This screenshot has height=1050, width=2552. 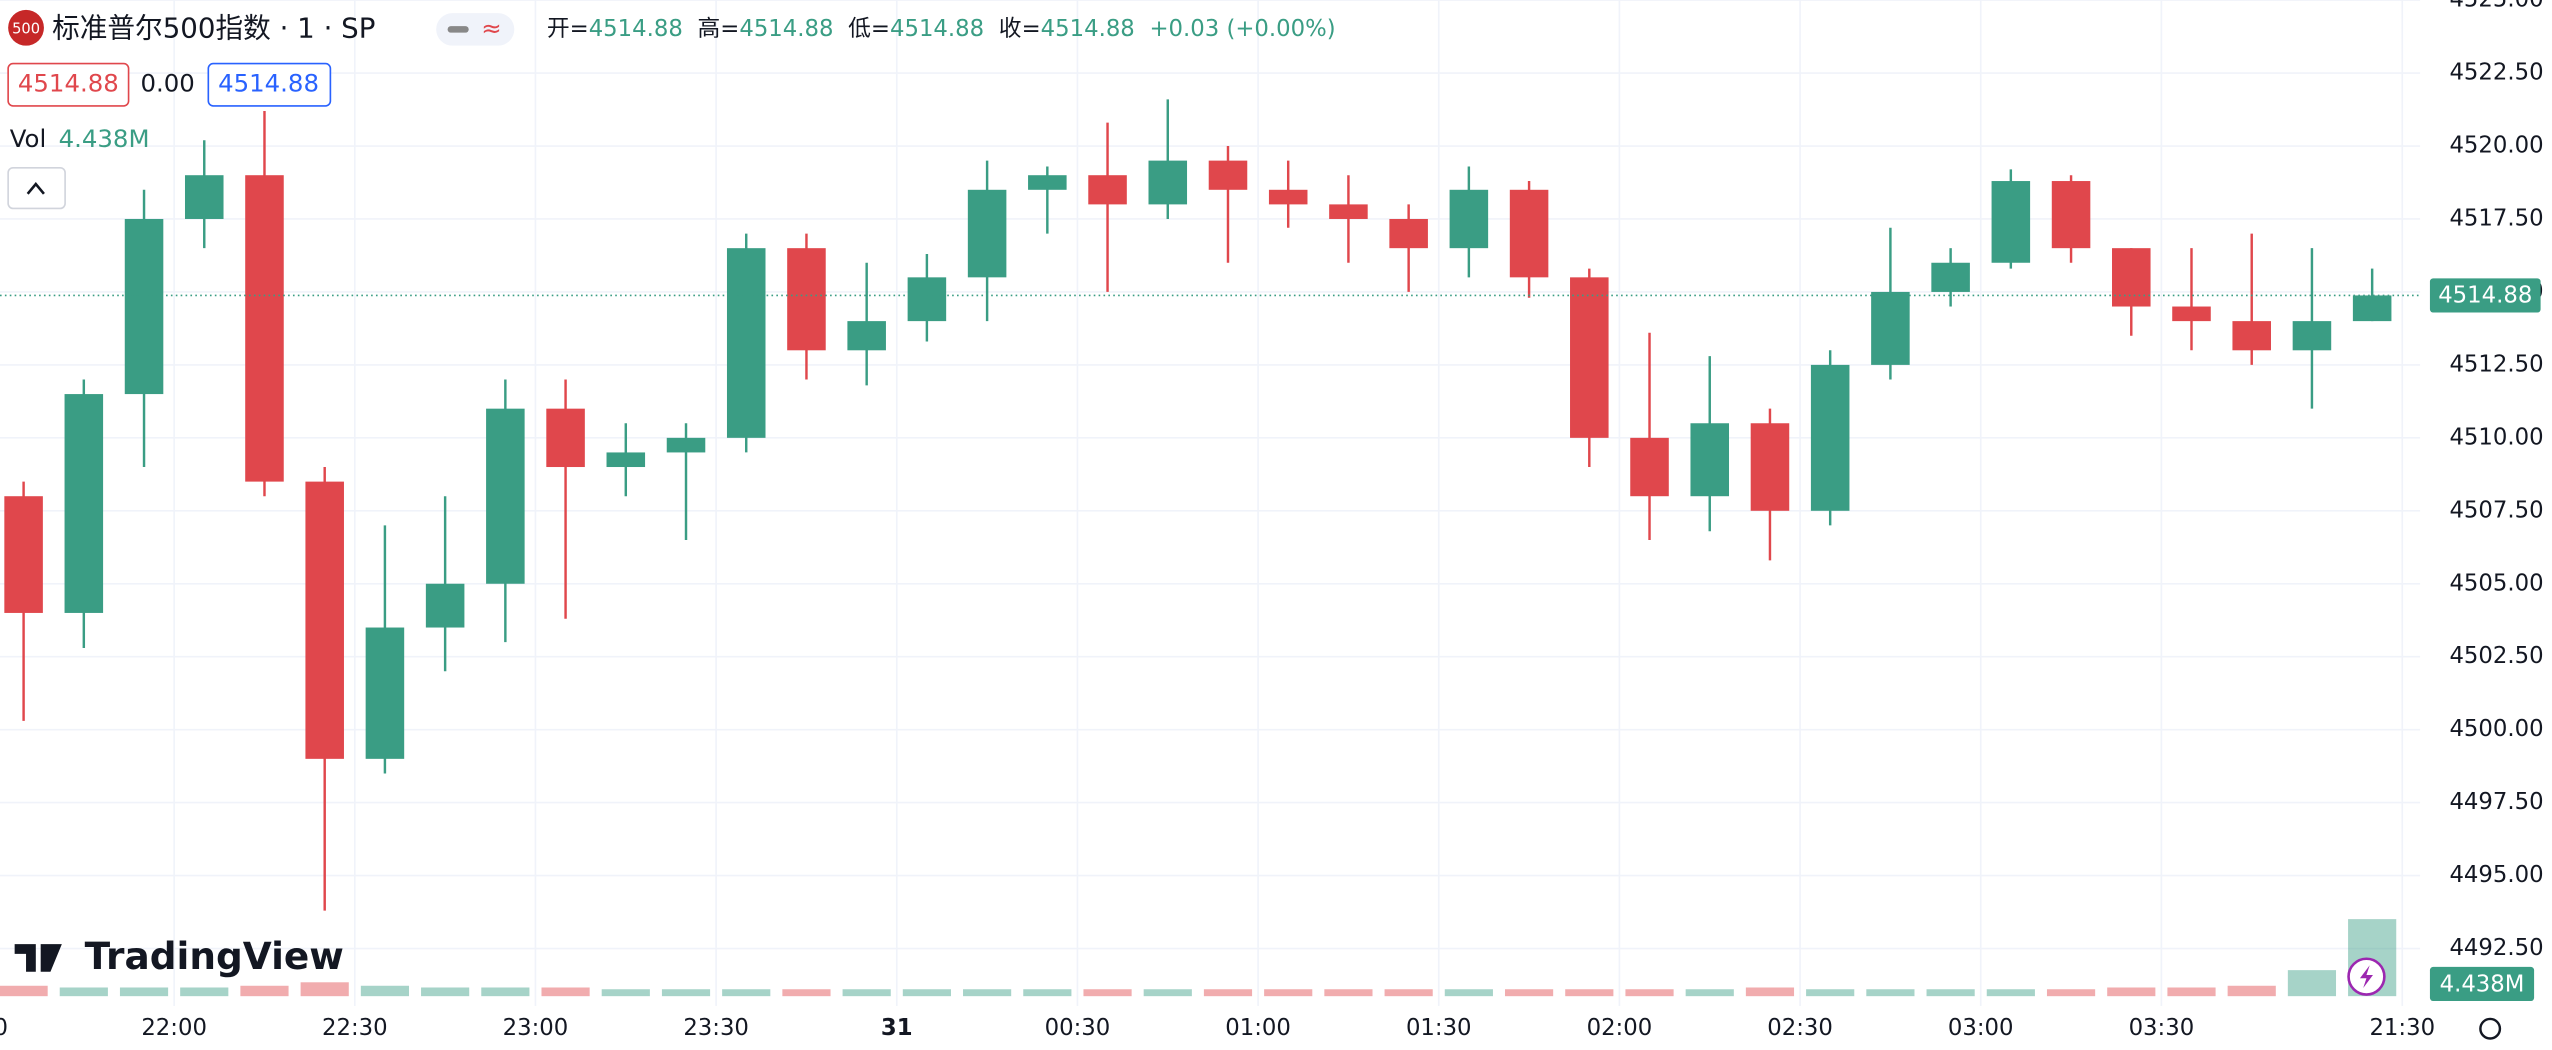 I want to click on legend-change: +0.03 (+0.00%), so click(x=1242, y=29).